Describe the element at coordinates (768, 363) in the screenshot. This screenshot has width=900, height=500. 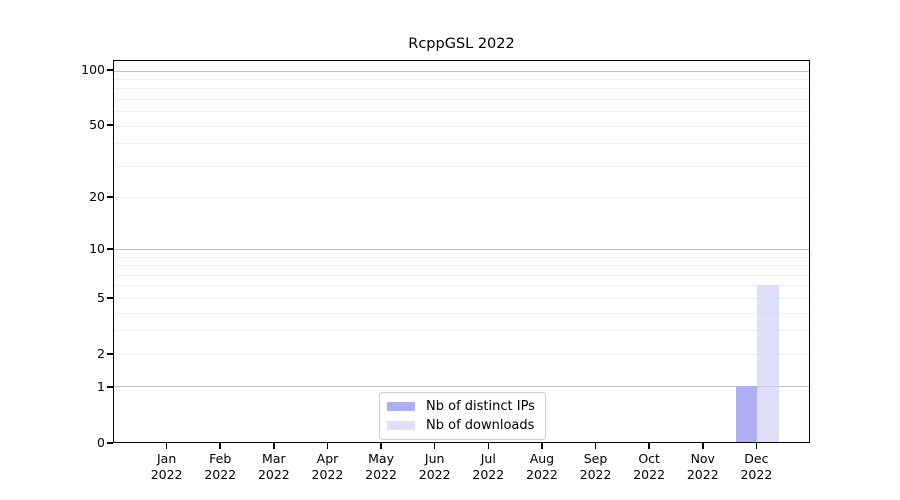
I see `bar-downloads` at that location.